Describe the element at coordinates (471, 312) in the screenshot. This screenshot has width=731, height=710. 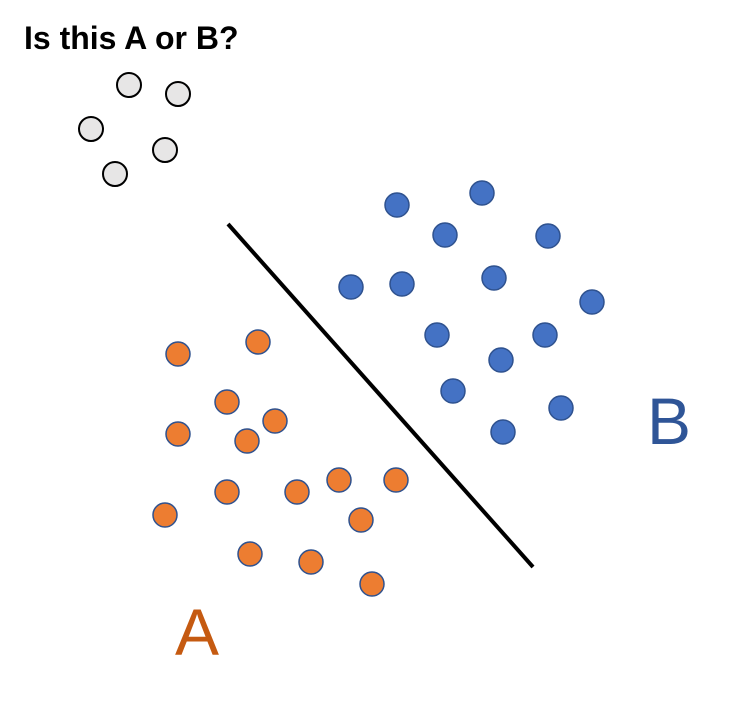
I see `class-b-points` at that location.